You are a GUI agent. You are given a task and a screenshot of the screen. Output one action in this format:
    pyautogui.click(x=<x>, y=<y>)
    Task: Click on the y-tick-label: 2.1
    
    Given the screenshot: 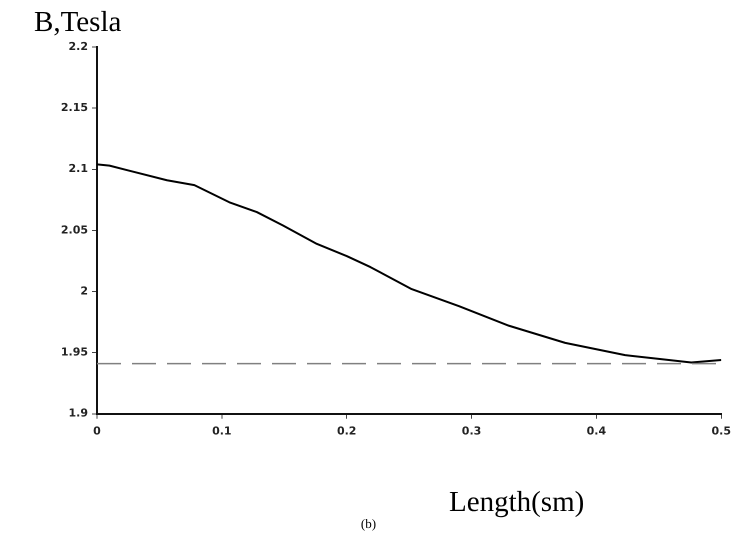 What is the action you would take?
    pyautogui.click(x=78, y=169)
    